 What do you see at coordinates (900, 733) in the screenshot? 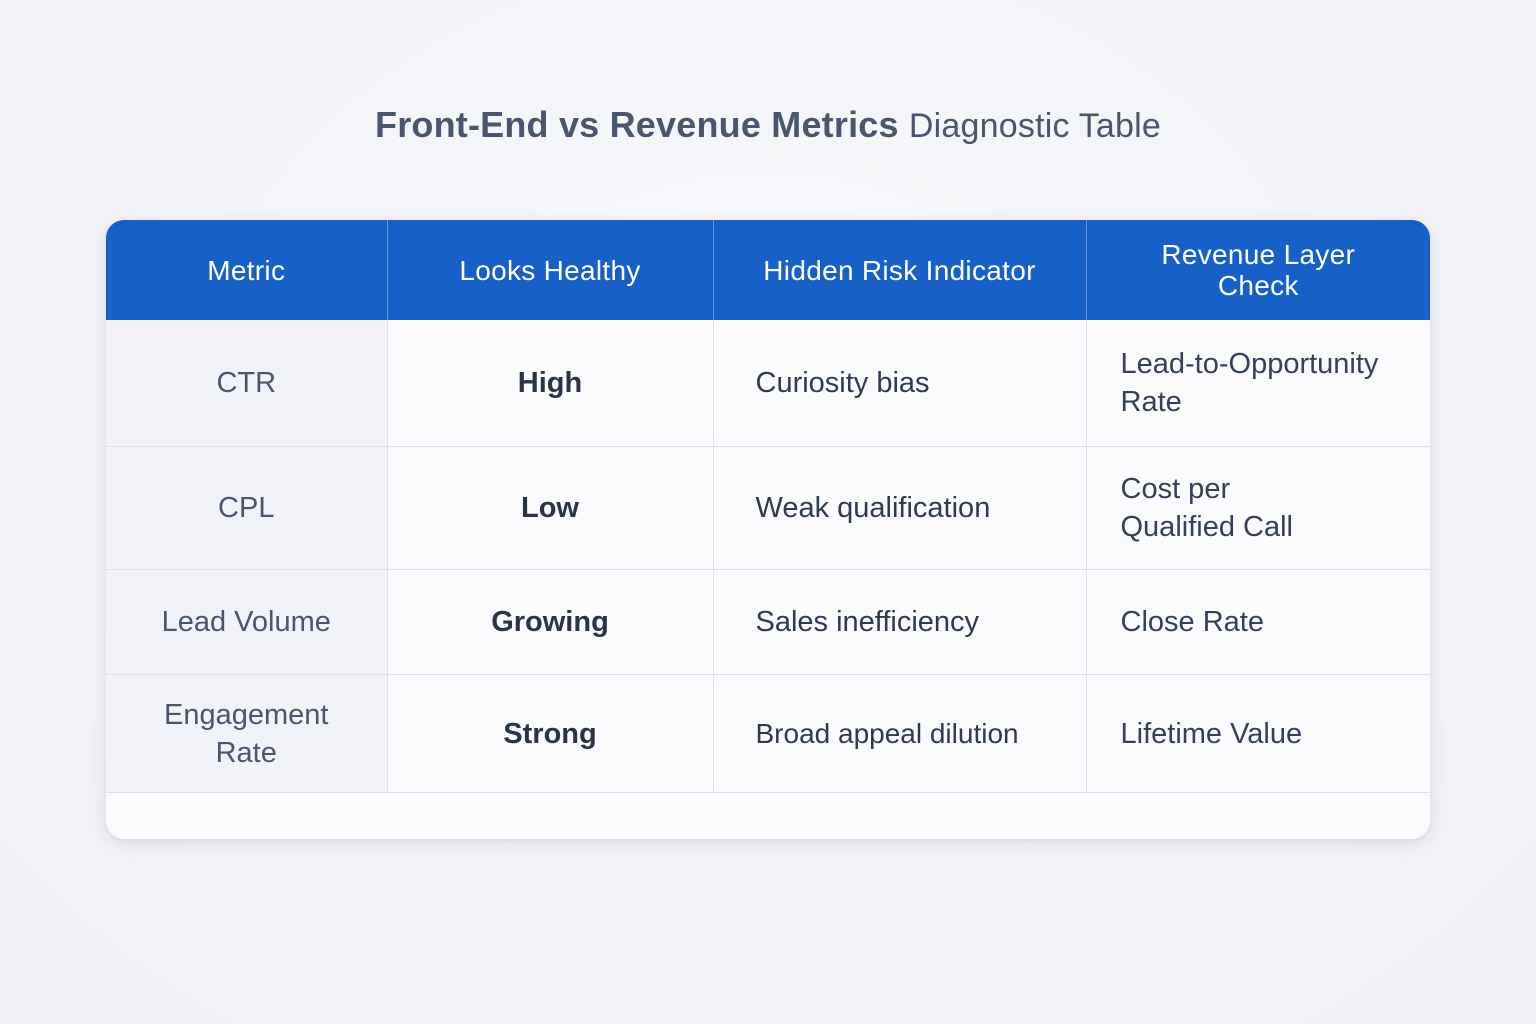
I see `cell-hidden-risk: Broad appeal dilution` at bounding box center [900, 733].